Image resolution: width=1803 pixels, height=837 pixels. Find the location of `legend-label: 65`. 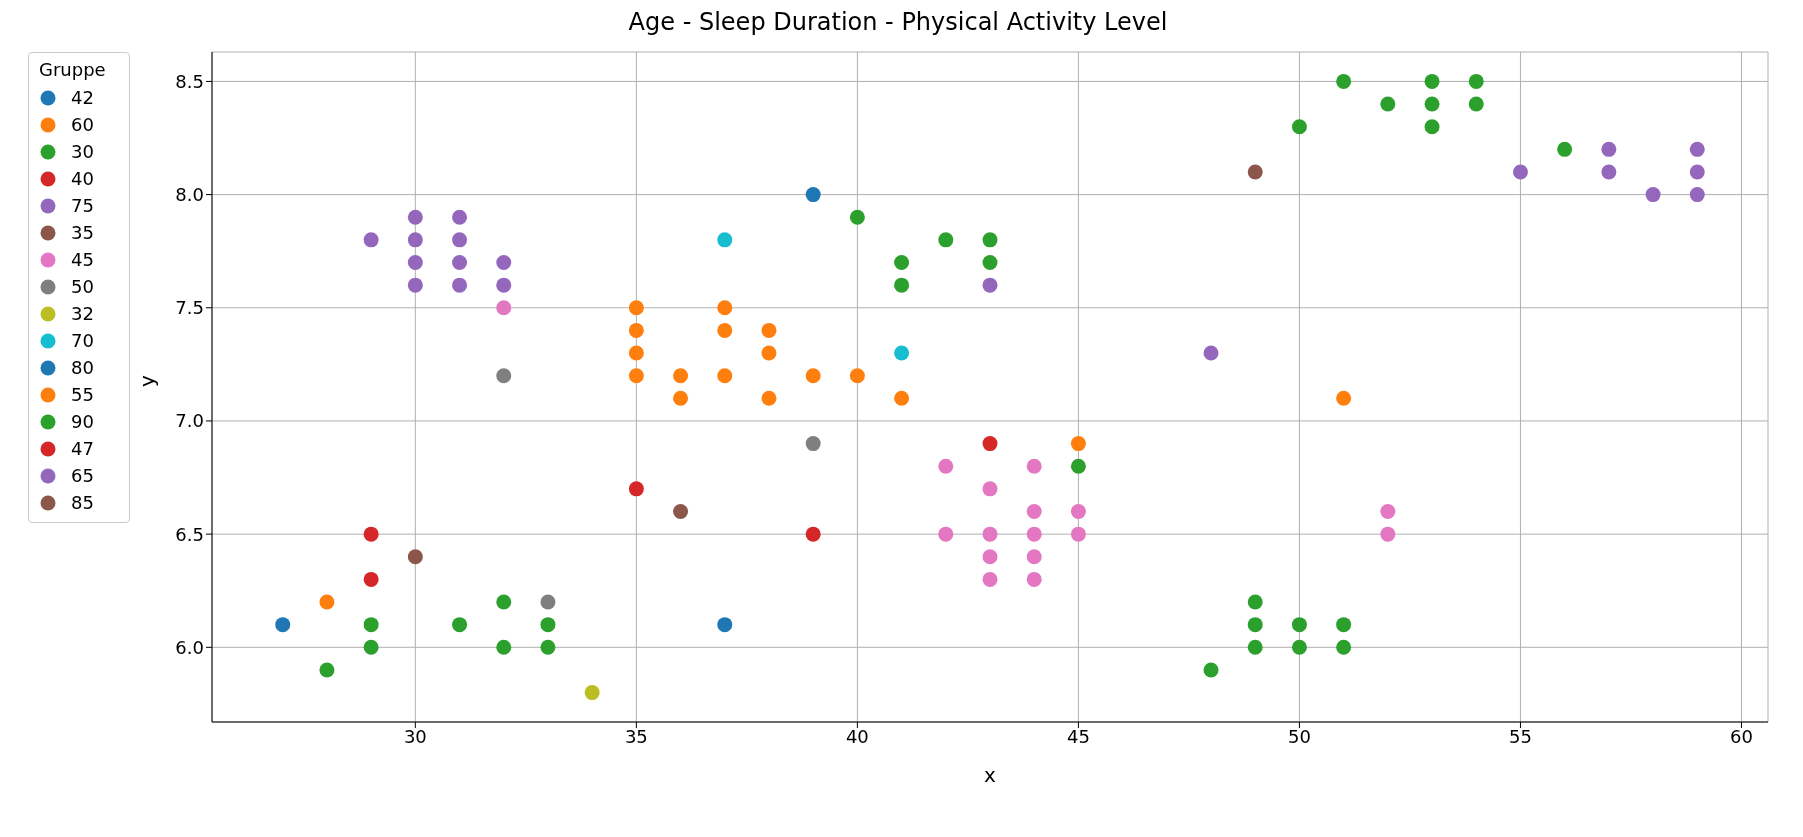

legend-label: 65 is located at coordinates (82, 475).